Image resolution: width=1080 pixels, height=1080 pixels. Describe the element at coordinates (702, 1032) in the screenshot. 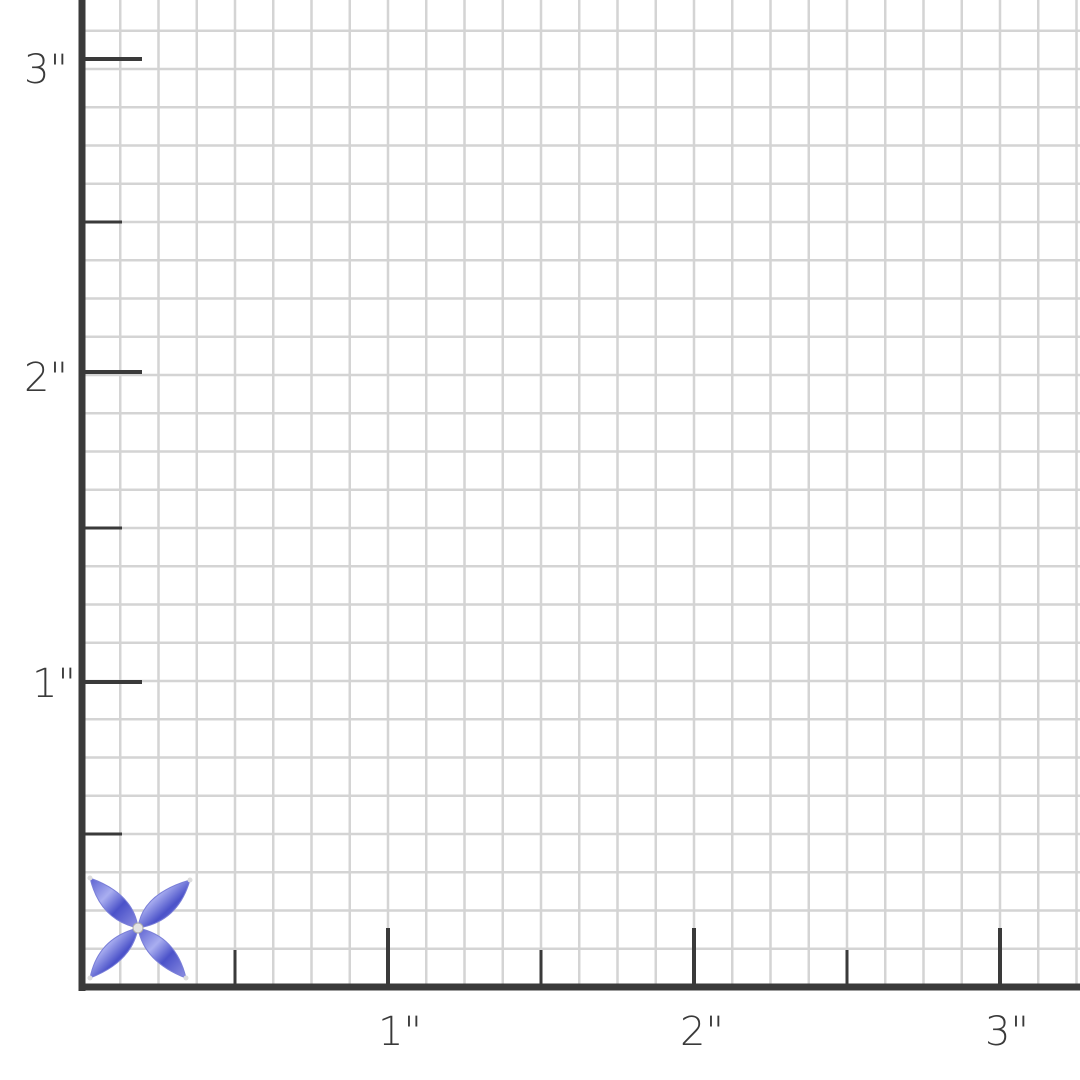

I see `x-label-2in: 2"` at that location.